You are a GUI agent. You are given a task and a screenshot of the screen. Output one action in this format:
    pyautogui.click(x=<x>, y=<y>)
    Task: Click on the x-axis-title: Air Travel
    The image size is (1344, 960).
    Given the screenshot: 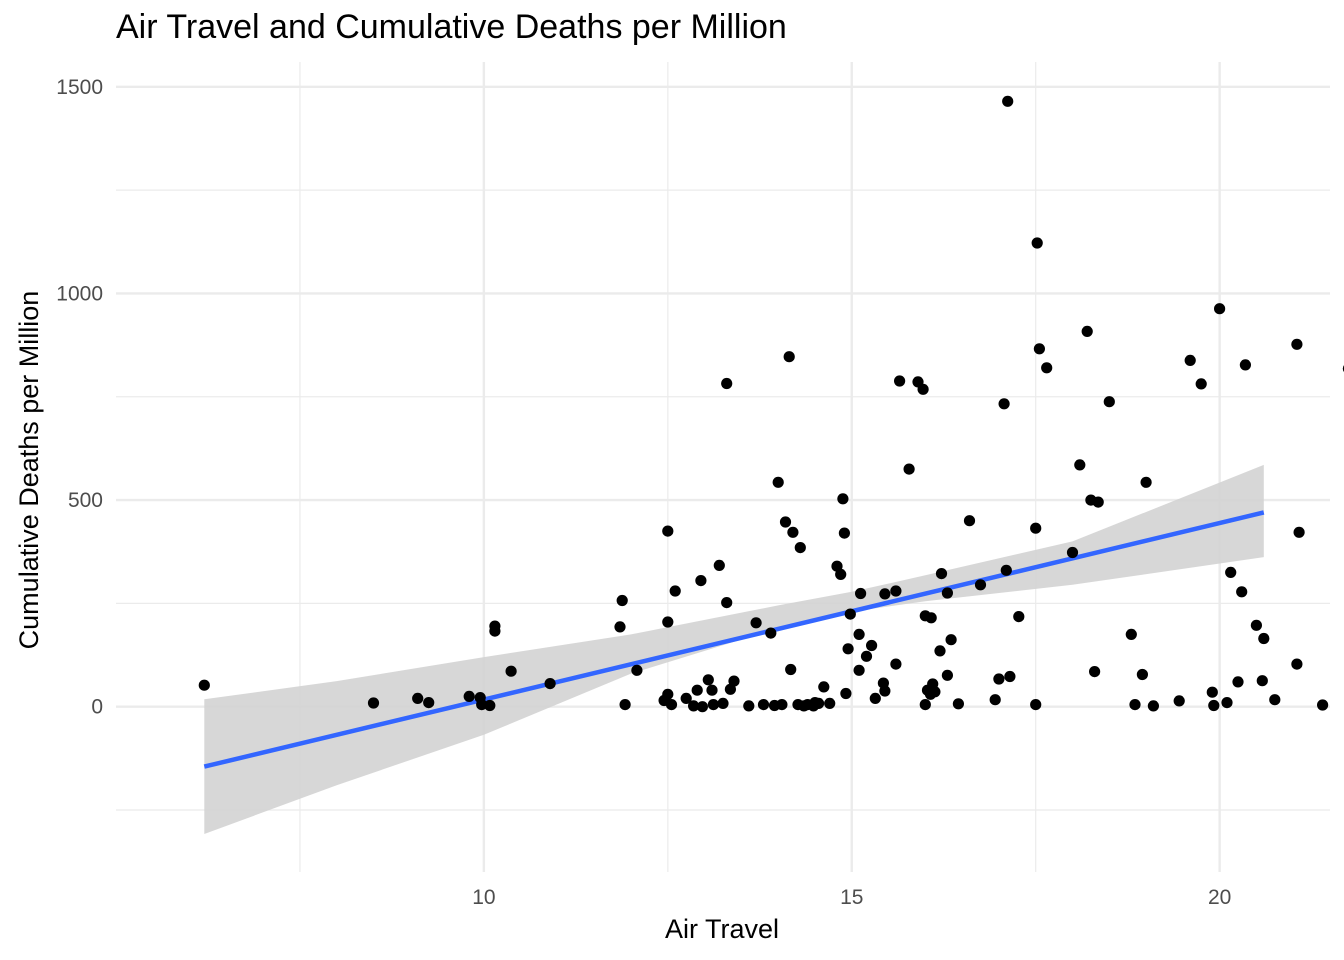 What is the action you would take?
    pyautogui.click(x=722, y=929)
    